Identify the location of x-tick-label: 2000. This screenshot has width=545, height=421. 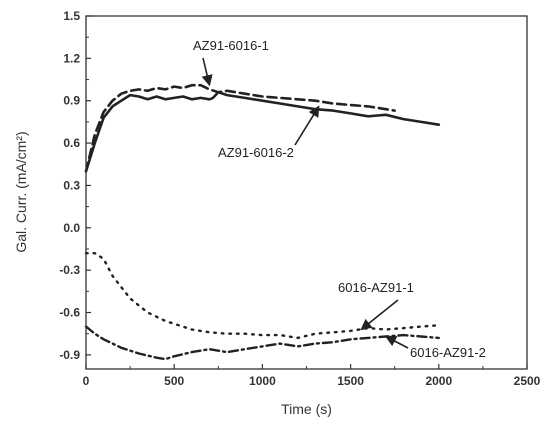
(438, 381).